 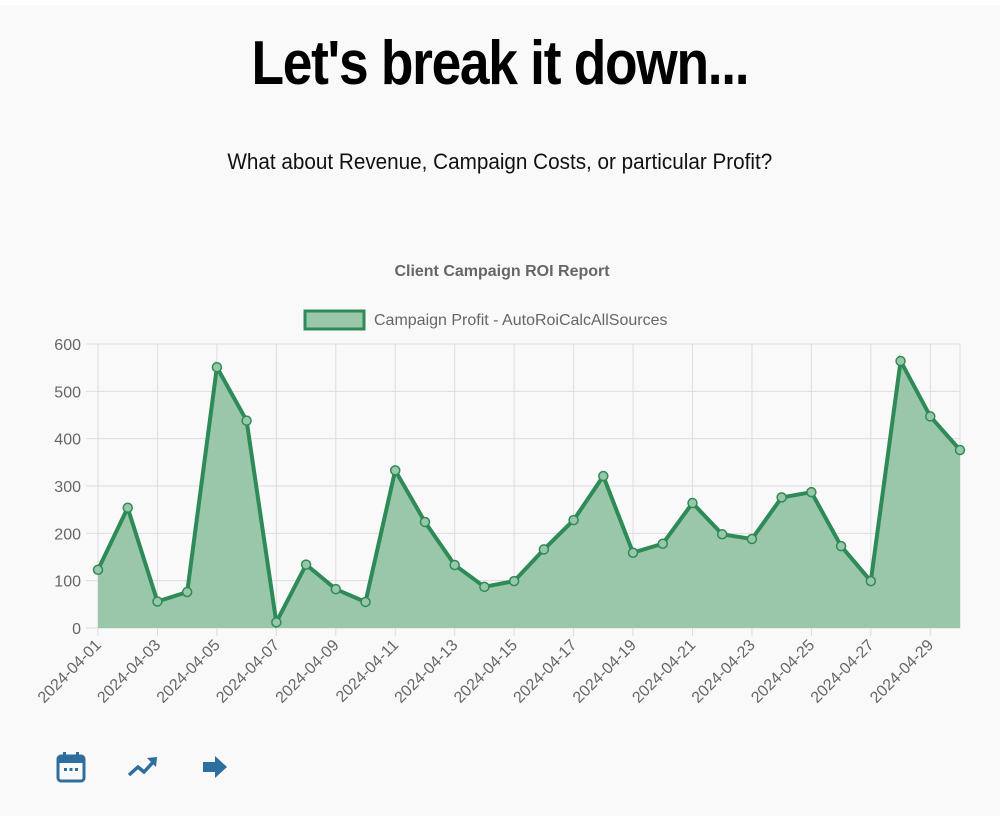 I want to click on chart-legend: Campaign Profit - AutoRoiCalcAllSources, so click(x=485, y=320).